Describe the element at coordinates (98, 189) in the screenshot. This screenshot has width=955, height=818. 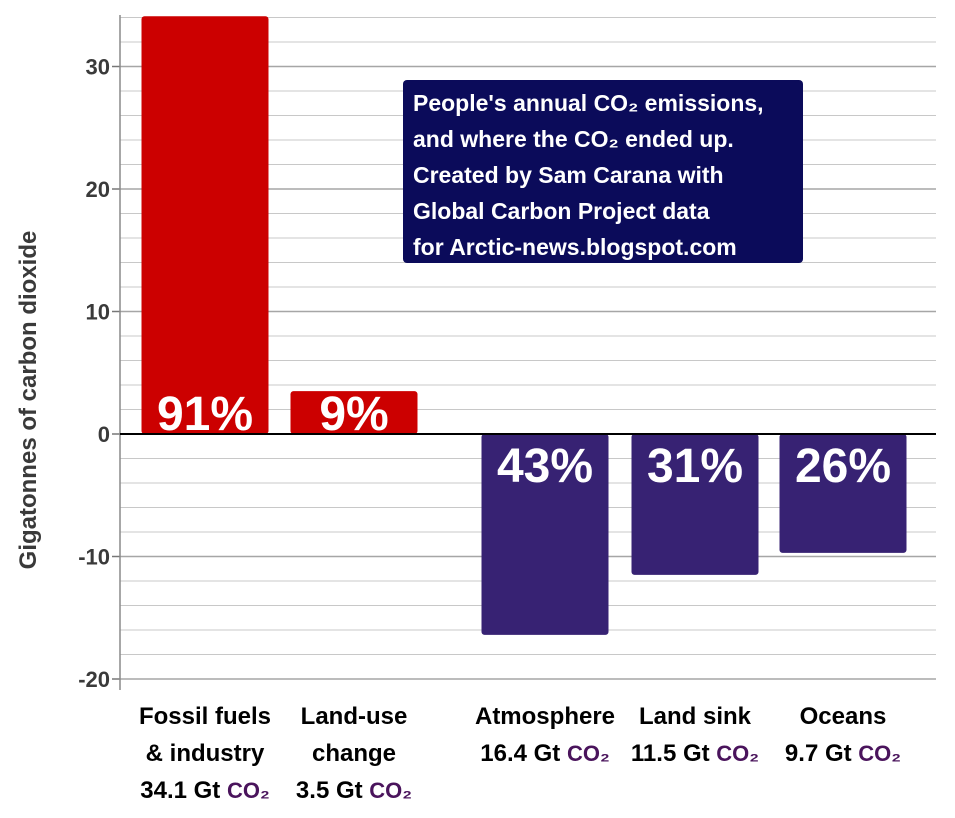
I see `y-tick-label: 20` at that location.